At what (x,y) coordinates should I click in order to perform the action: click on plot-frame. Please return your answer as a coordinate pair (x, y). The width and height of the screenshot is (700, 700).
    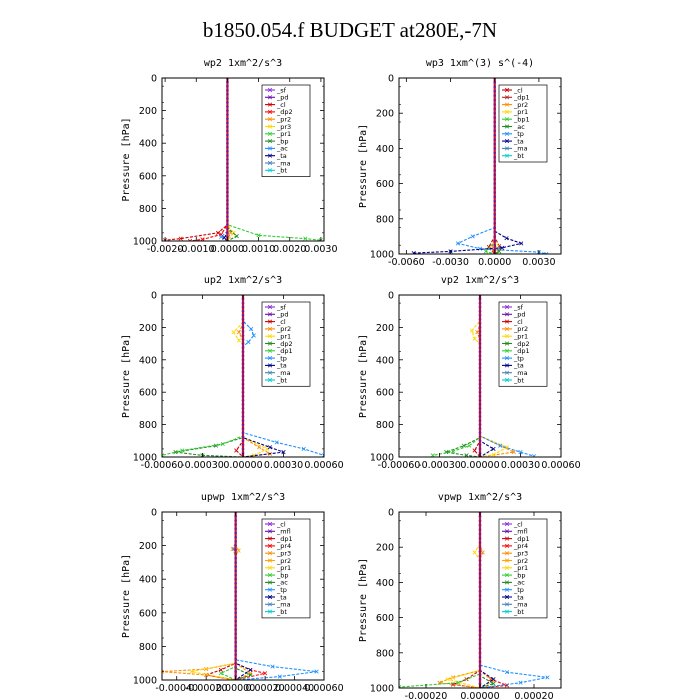
    Looking at the image, I should click on (480, 166).